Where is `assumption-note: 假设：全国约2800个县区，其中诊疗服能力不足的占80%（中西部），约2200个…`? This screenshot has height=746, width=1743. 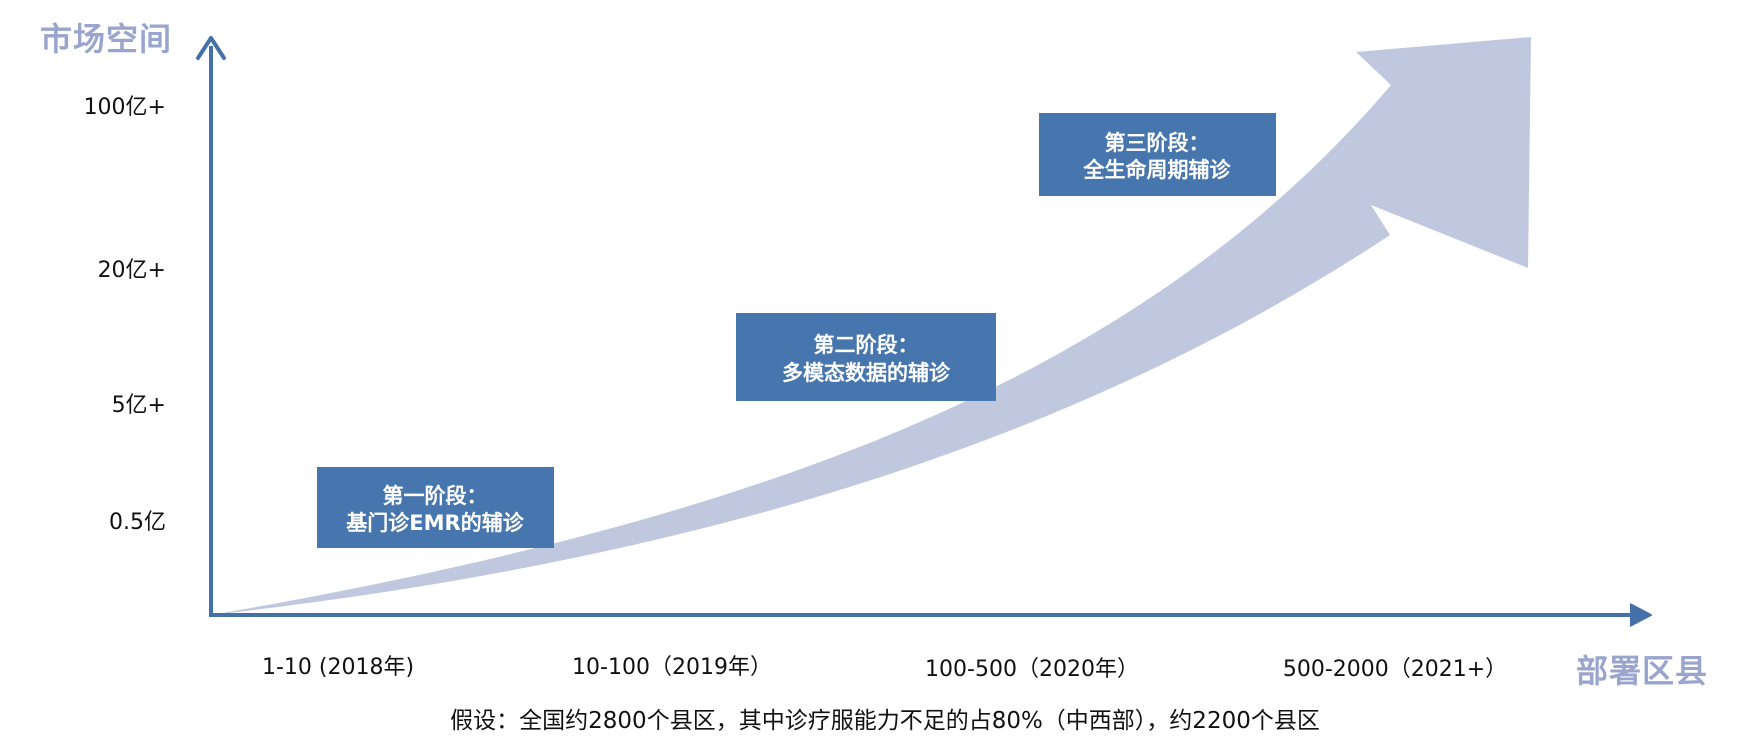 assumption-note: 假设：全国约2800个县区，其中诊疗服能力不足的占80%（中西部），约2200个… is located at coordinates (885, 721).